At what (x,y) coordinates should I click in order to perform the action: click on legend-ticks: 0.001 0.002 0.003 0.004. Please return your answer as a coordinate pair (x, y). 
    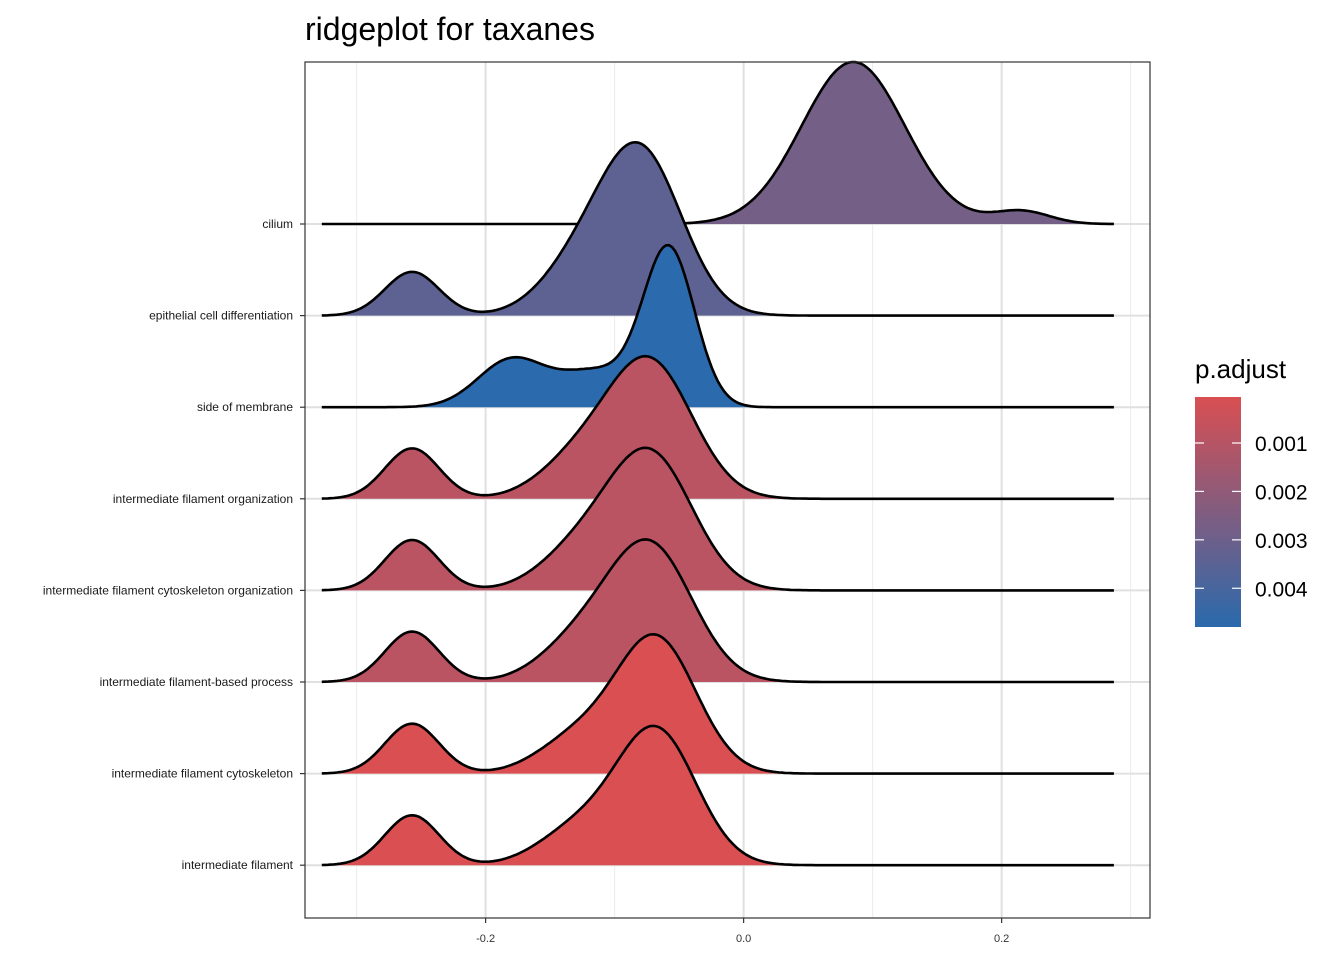
    Looking at the image, I should click on (1251, 517).